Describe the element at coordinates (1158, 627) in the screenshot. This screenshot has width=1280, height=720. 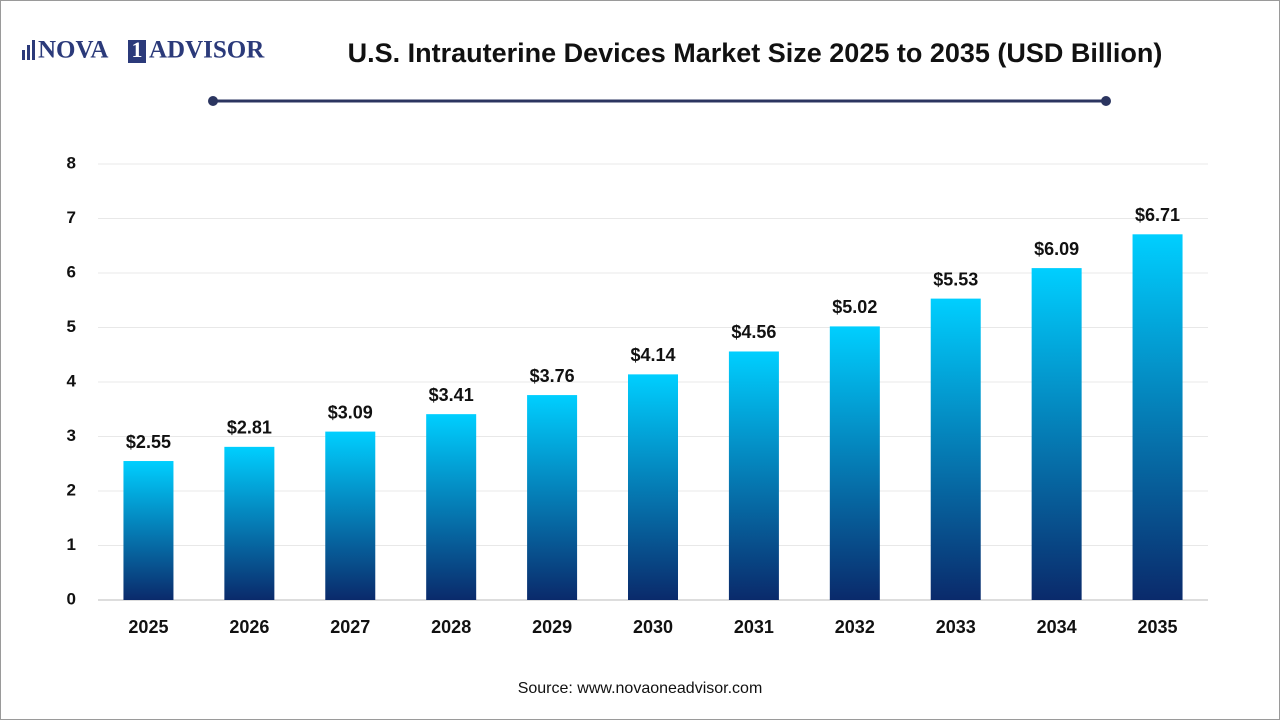
I see `x-tick-label: 2035` at that location.